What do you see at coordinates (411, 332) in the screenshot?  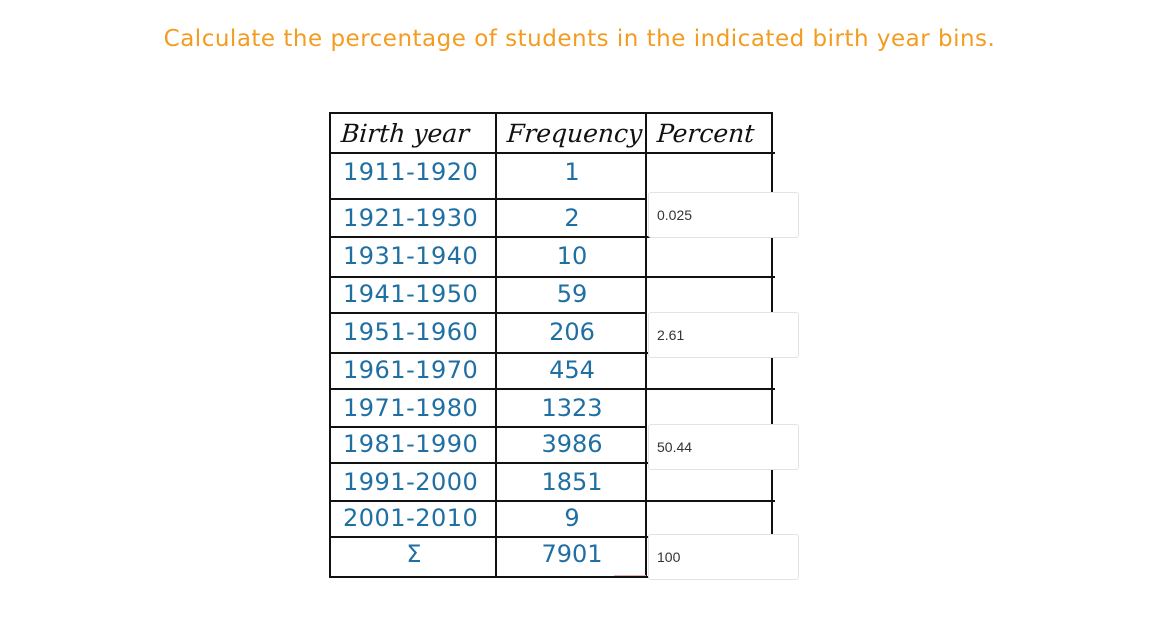 I see `birth-year-cell: 1951-1960` at bounding box center [411, 332].